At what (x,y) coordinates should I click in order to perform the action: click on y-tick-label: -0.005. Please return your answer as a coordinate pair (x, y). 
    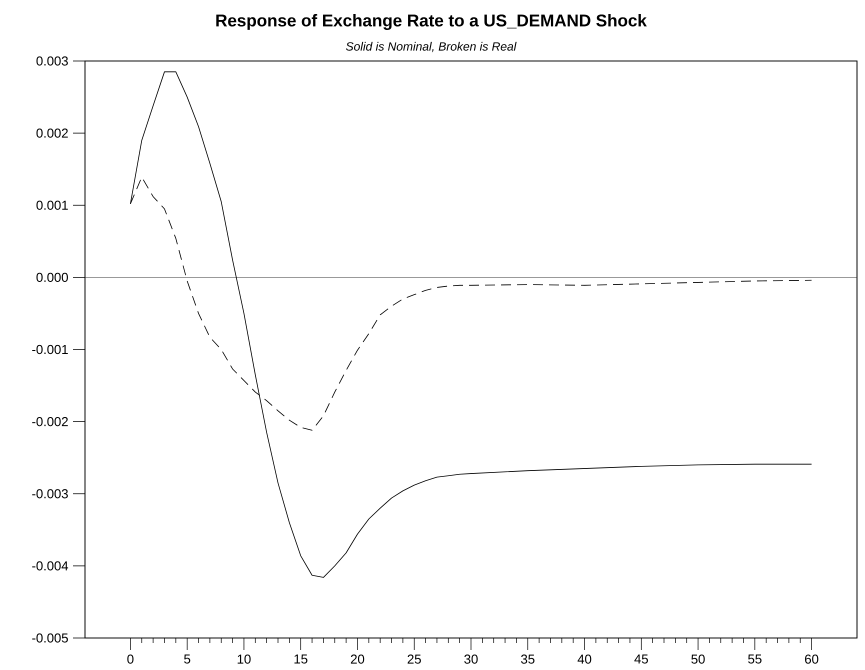
    Looking at the image, I should click on (50, 638).